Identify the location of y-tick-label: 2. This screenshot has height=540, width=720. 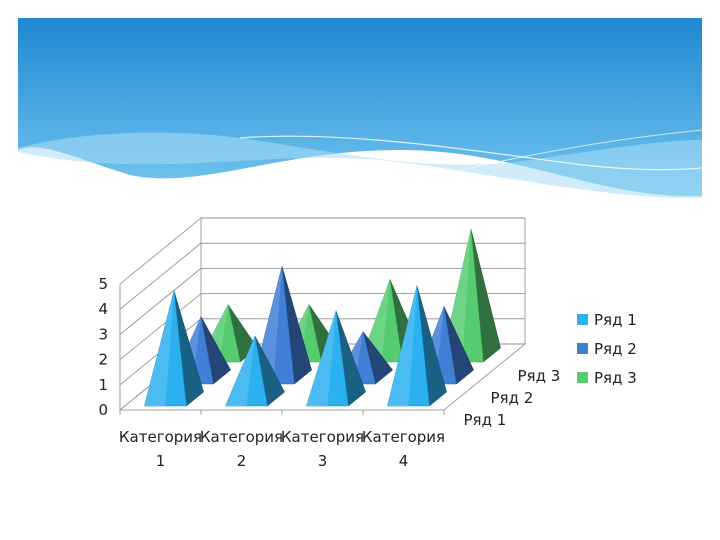
(103, 360).